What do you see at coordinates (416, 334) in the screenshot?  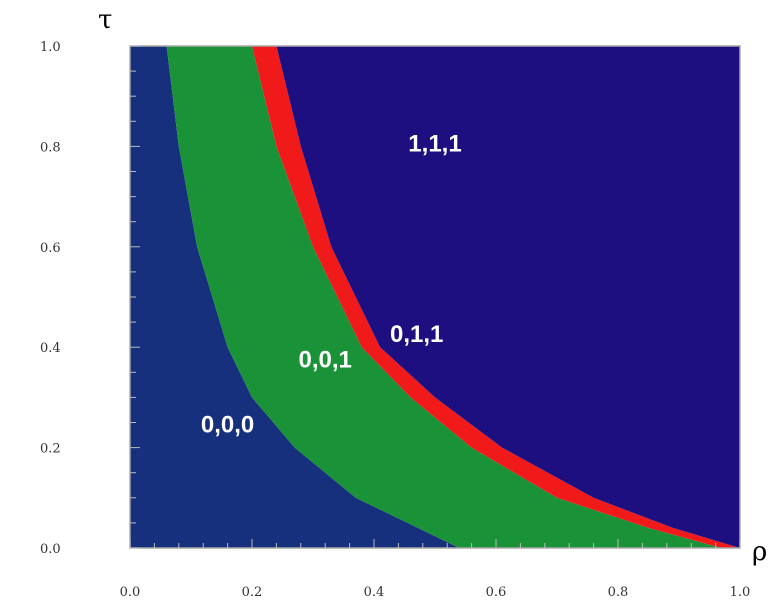 I see `region-label: 0,1,1` at bounding box center [416, 334].